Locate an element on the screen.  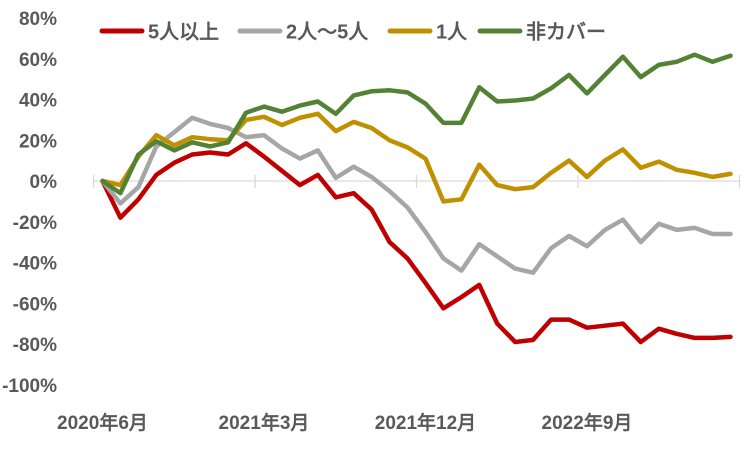
legend-label-5plus: 5人以上 is located at coordinates (183, 32).